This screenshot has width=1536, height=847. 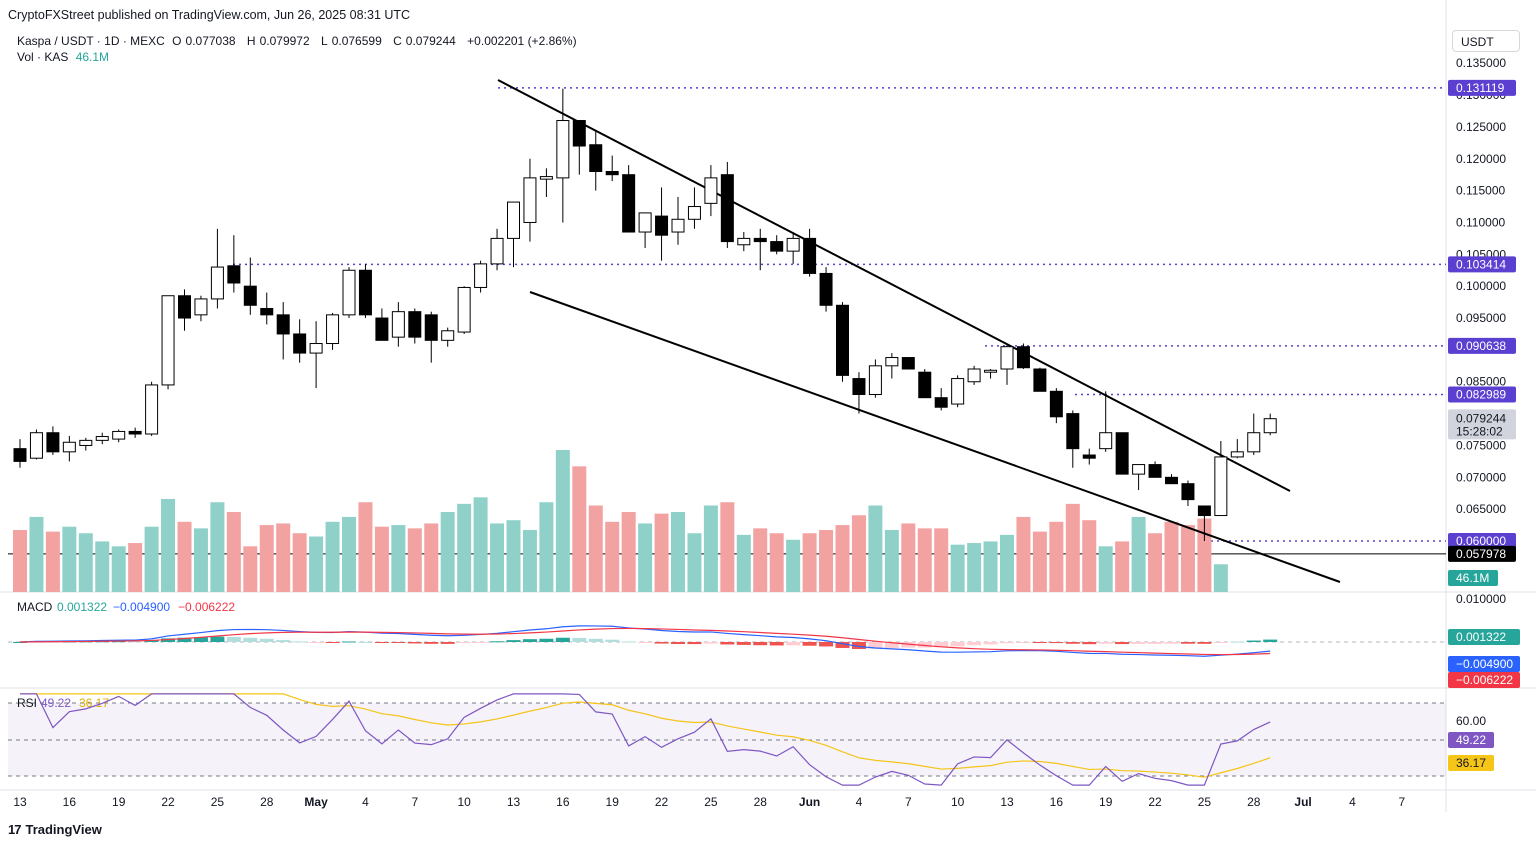 What do you see at coordinates (761, 802) in the screenshot?
I see `time-tick-label: 28` at bounding box center [761, 802].